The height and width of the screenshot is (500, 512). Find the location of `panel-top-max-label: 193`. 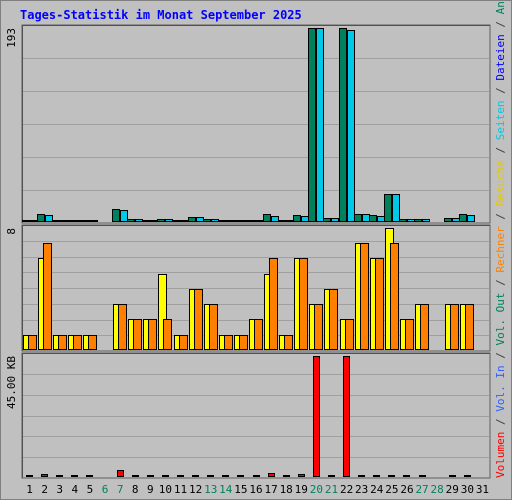

panel-top-max-label: 193 is located at coordinates (11, 38).